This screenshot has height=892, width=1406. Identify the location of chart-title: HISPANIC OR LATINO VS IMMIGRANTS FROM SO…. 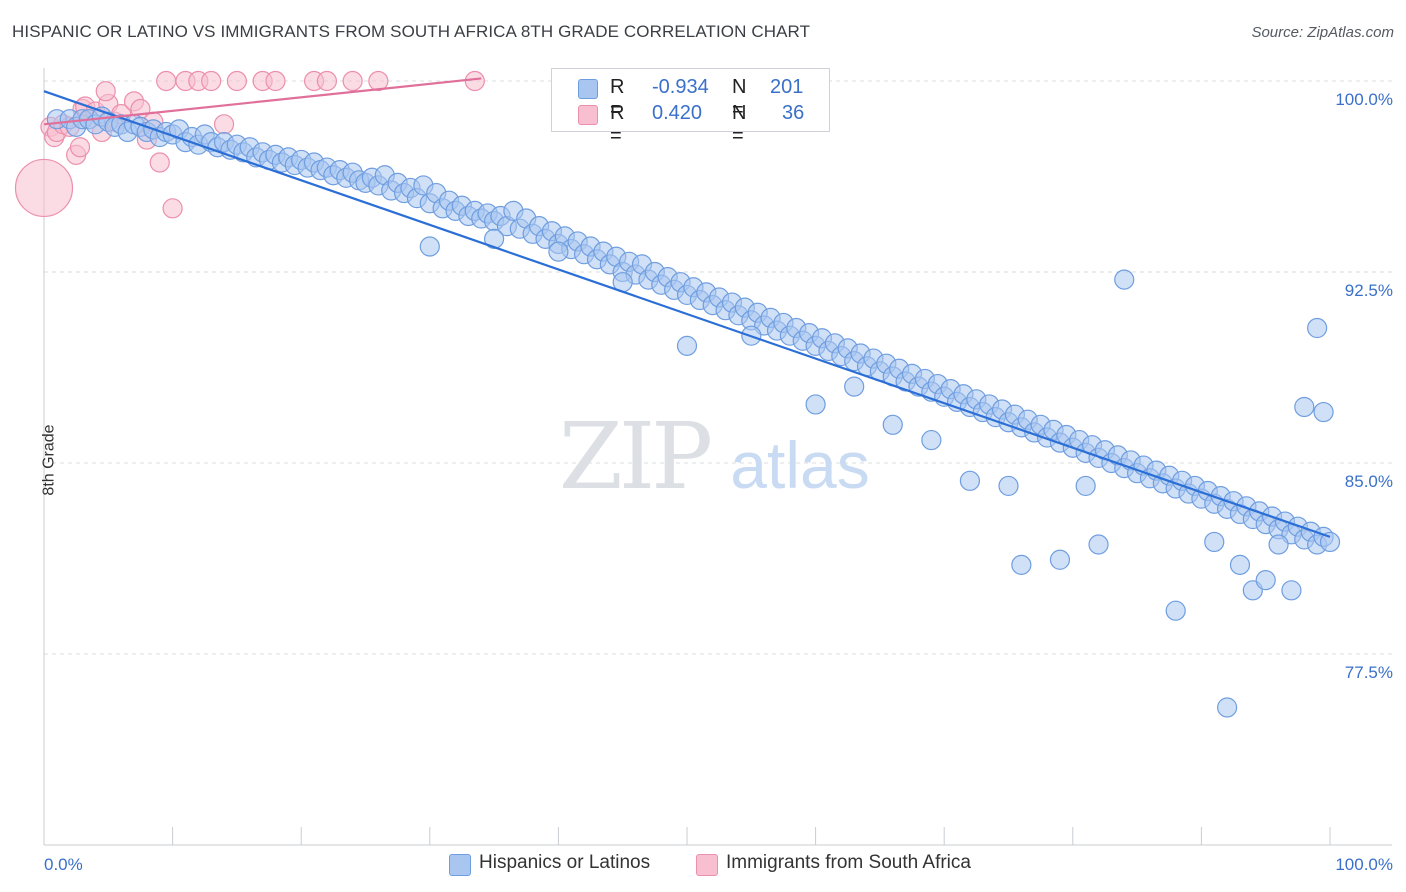
(411, 31).